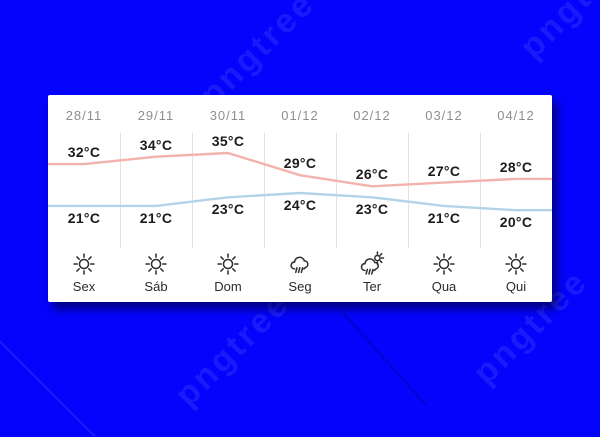  Describe the element at coordinates (84, 152) in the screenshot. I see `high-temp-label: 32°C` at that location.